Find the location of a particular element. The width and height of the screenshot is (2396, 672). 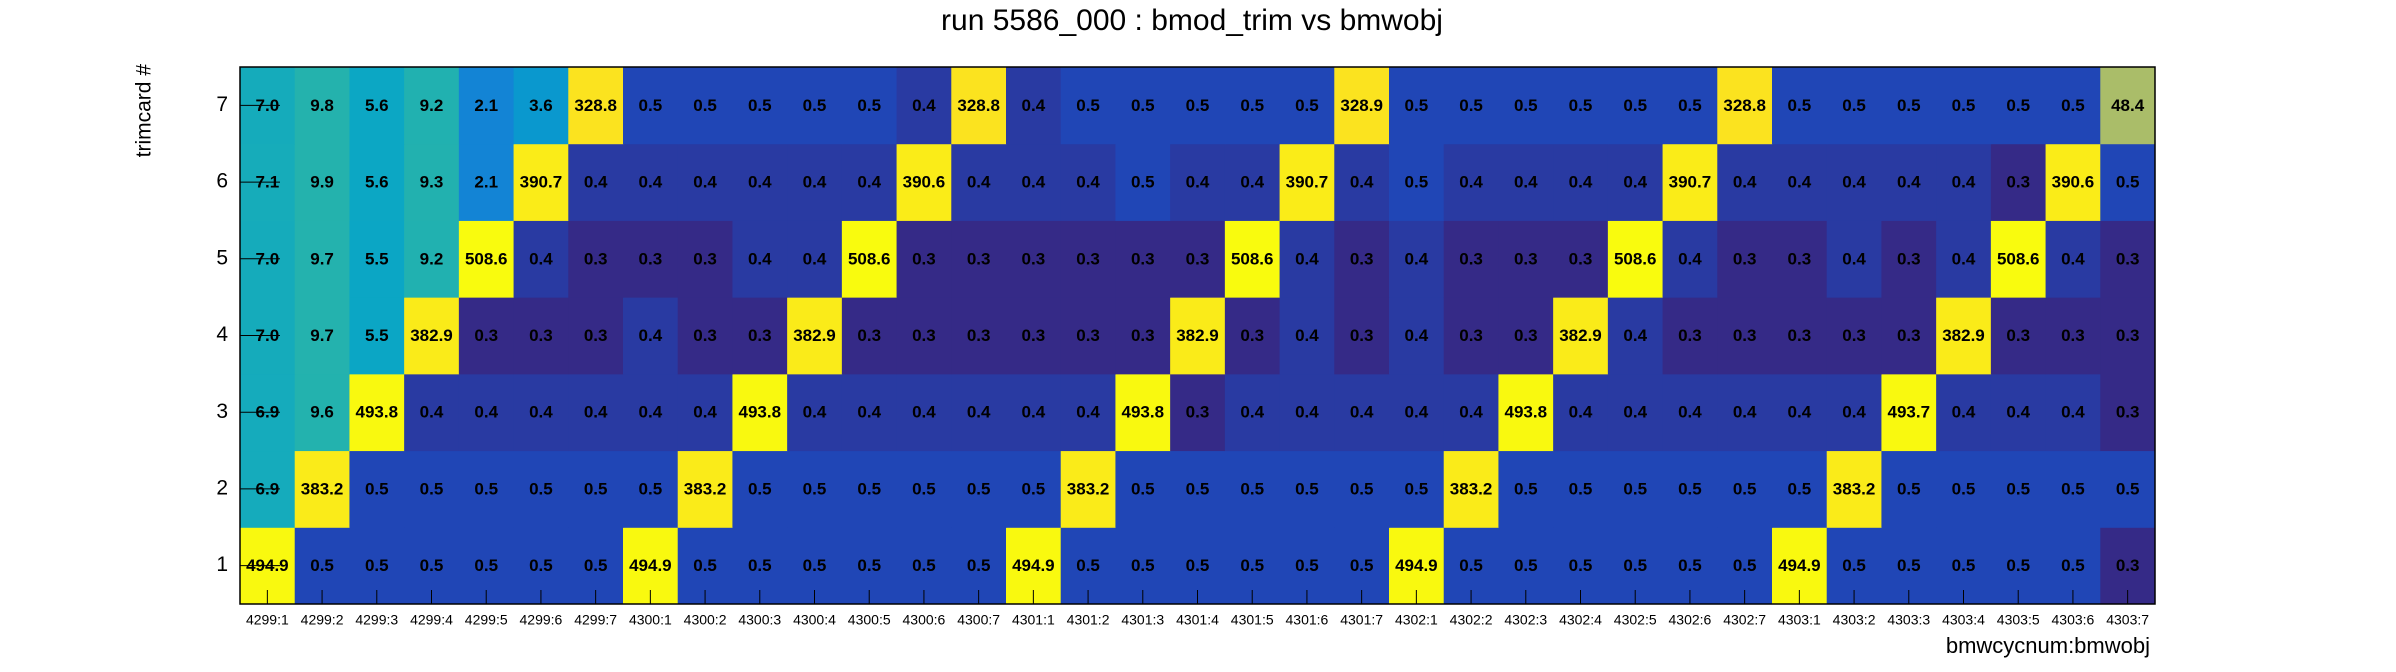

y-axis-label: trimcard # is located at coordinates (144, 111).